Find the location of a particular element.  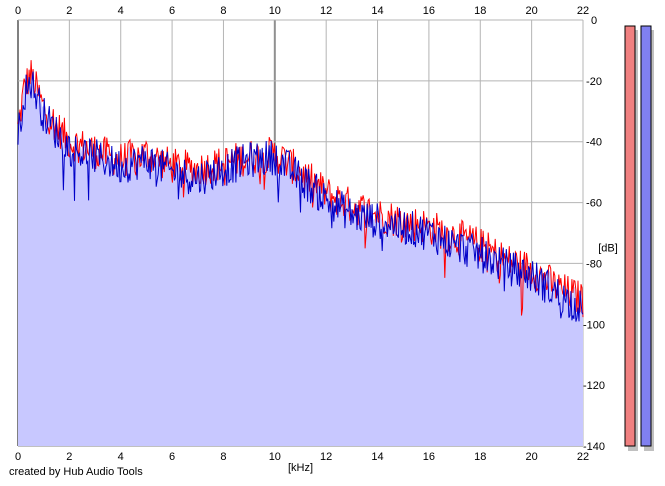

x-tick-label-bottom: 6 is located at coordinates (172, 457).